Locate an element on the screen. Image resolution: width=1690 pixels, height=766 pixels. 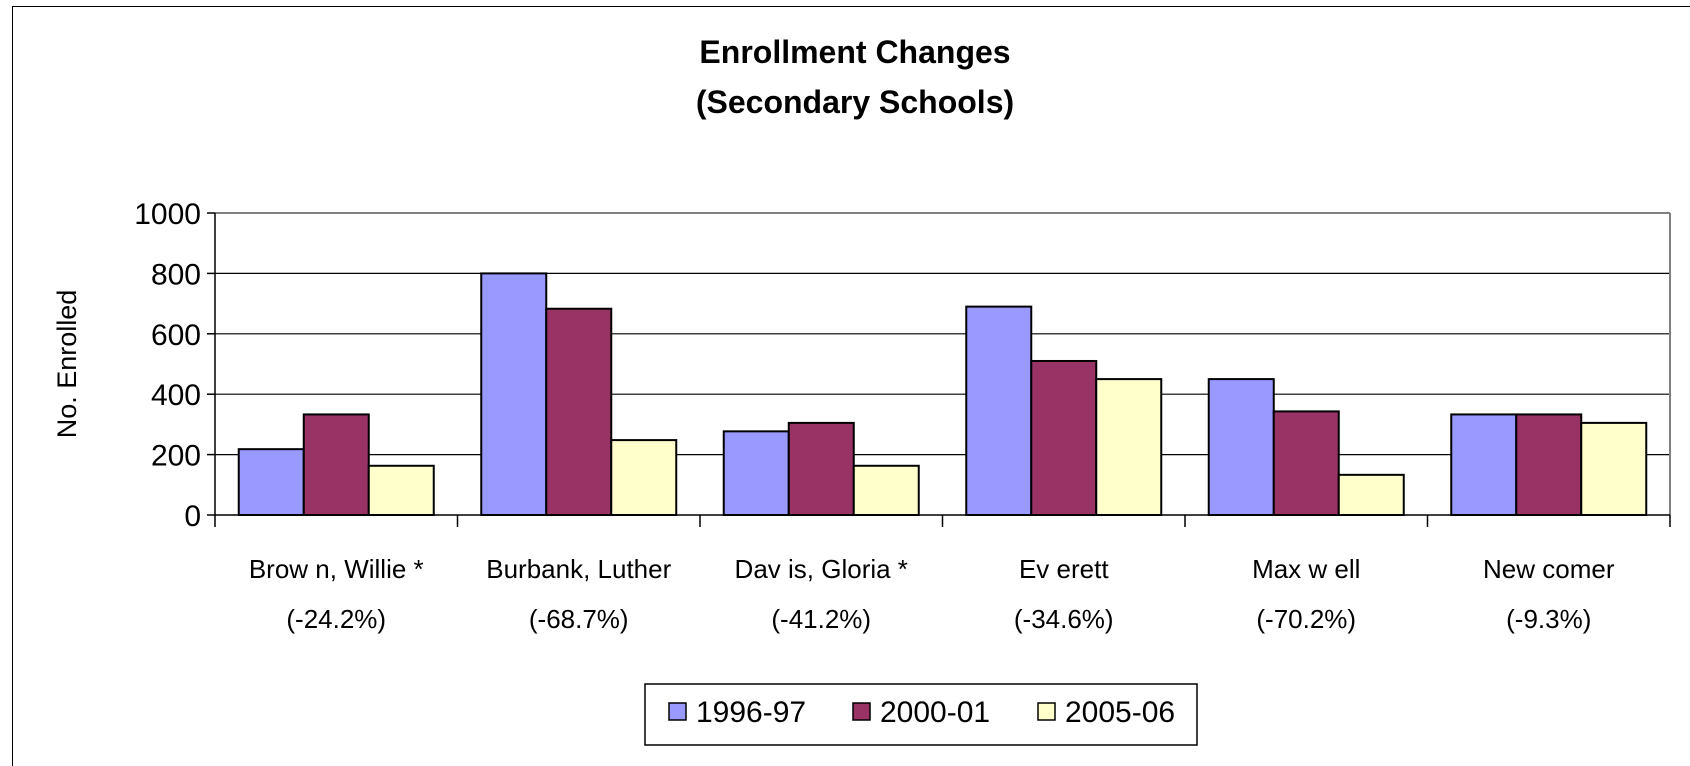
x-category-change: (-34.6%) is located at coordinates (1064, 619).